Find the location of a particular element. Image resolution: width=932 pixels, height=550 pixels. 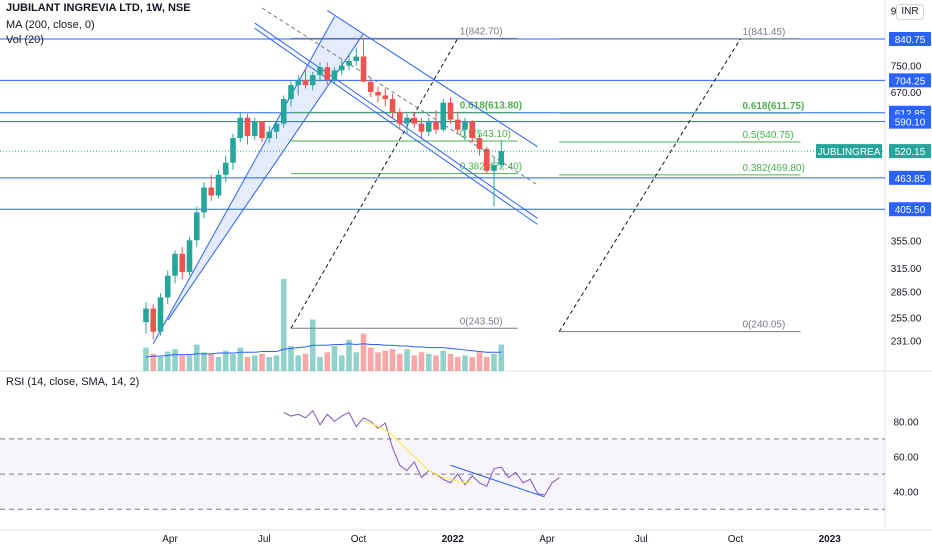

trendlines is located at coordinates (396, 116).